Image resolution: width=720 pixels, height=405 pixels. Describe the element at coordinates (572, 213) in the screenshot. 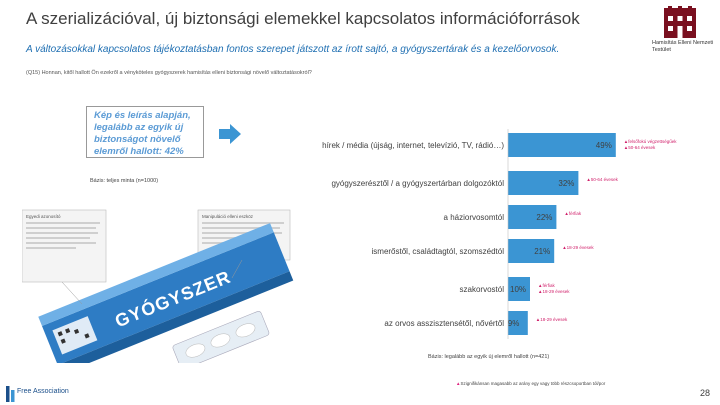

I see `annotation-3-1: ▲férfiak` at that location.